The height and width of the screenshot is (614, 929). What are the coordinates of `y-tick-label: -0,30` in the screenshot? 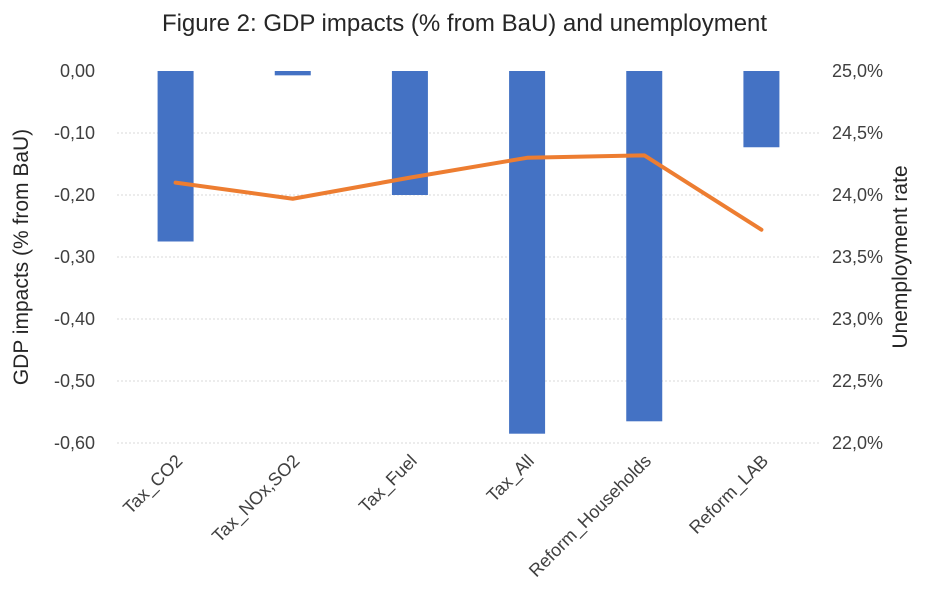 It's located at (74, 257).